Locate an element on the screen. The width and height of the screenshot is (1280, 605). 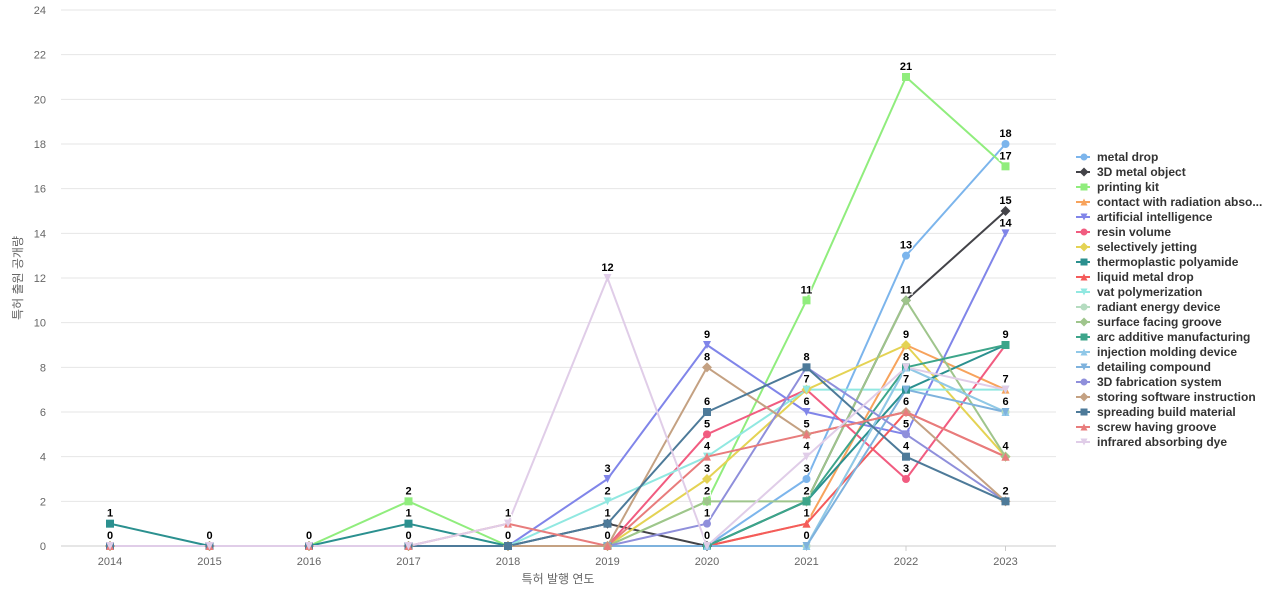
legend-item: printing kit is located at coordinates (1176, 186).